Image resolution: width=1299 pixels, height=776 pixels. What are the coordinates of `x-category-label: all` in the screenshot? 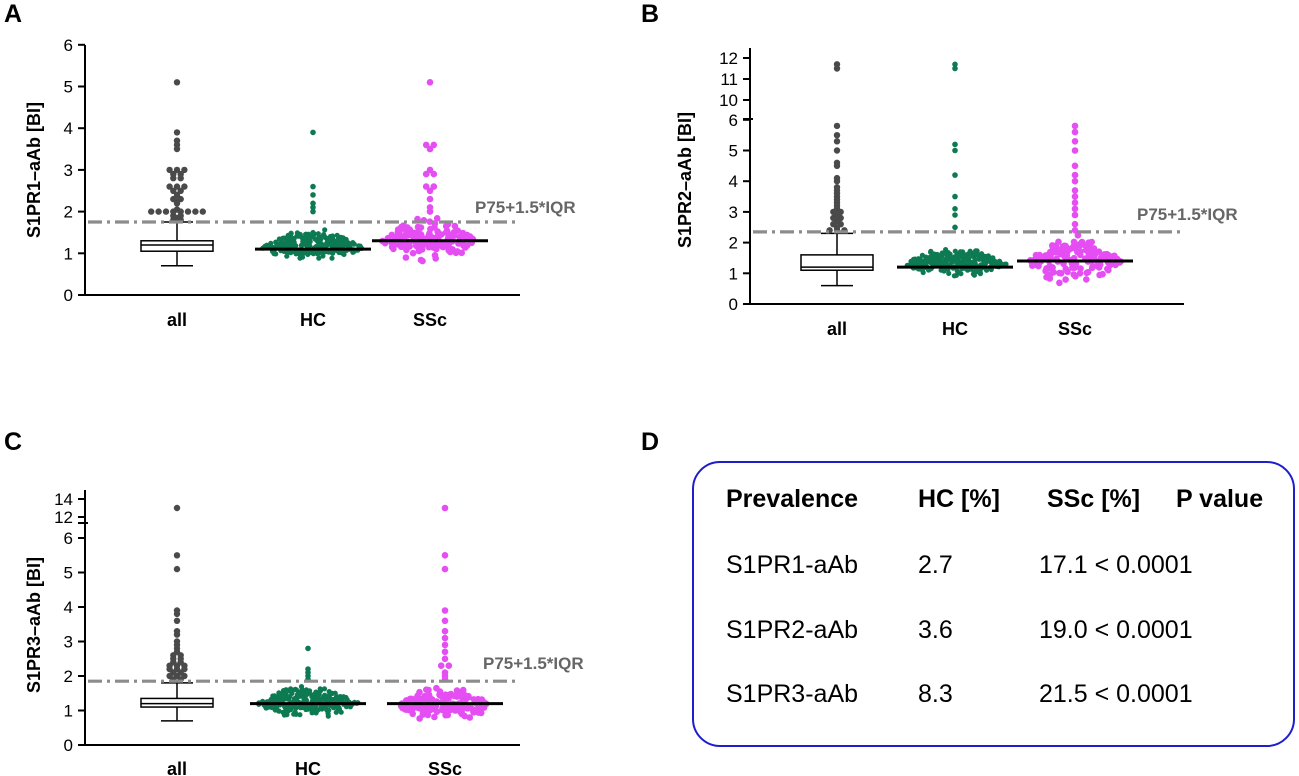 It's located at (177, 320).